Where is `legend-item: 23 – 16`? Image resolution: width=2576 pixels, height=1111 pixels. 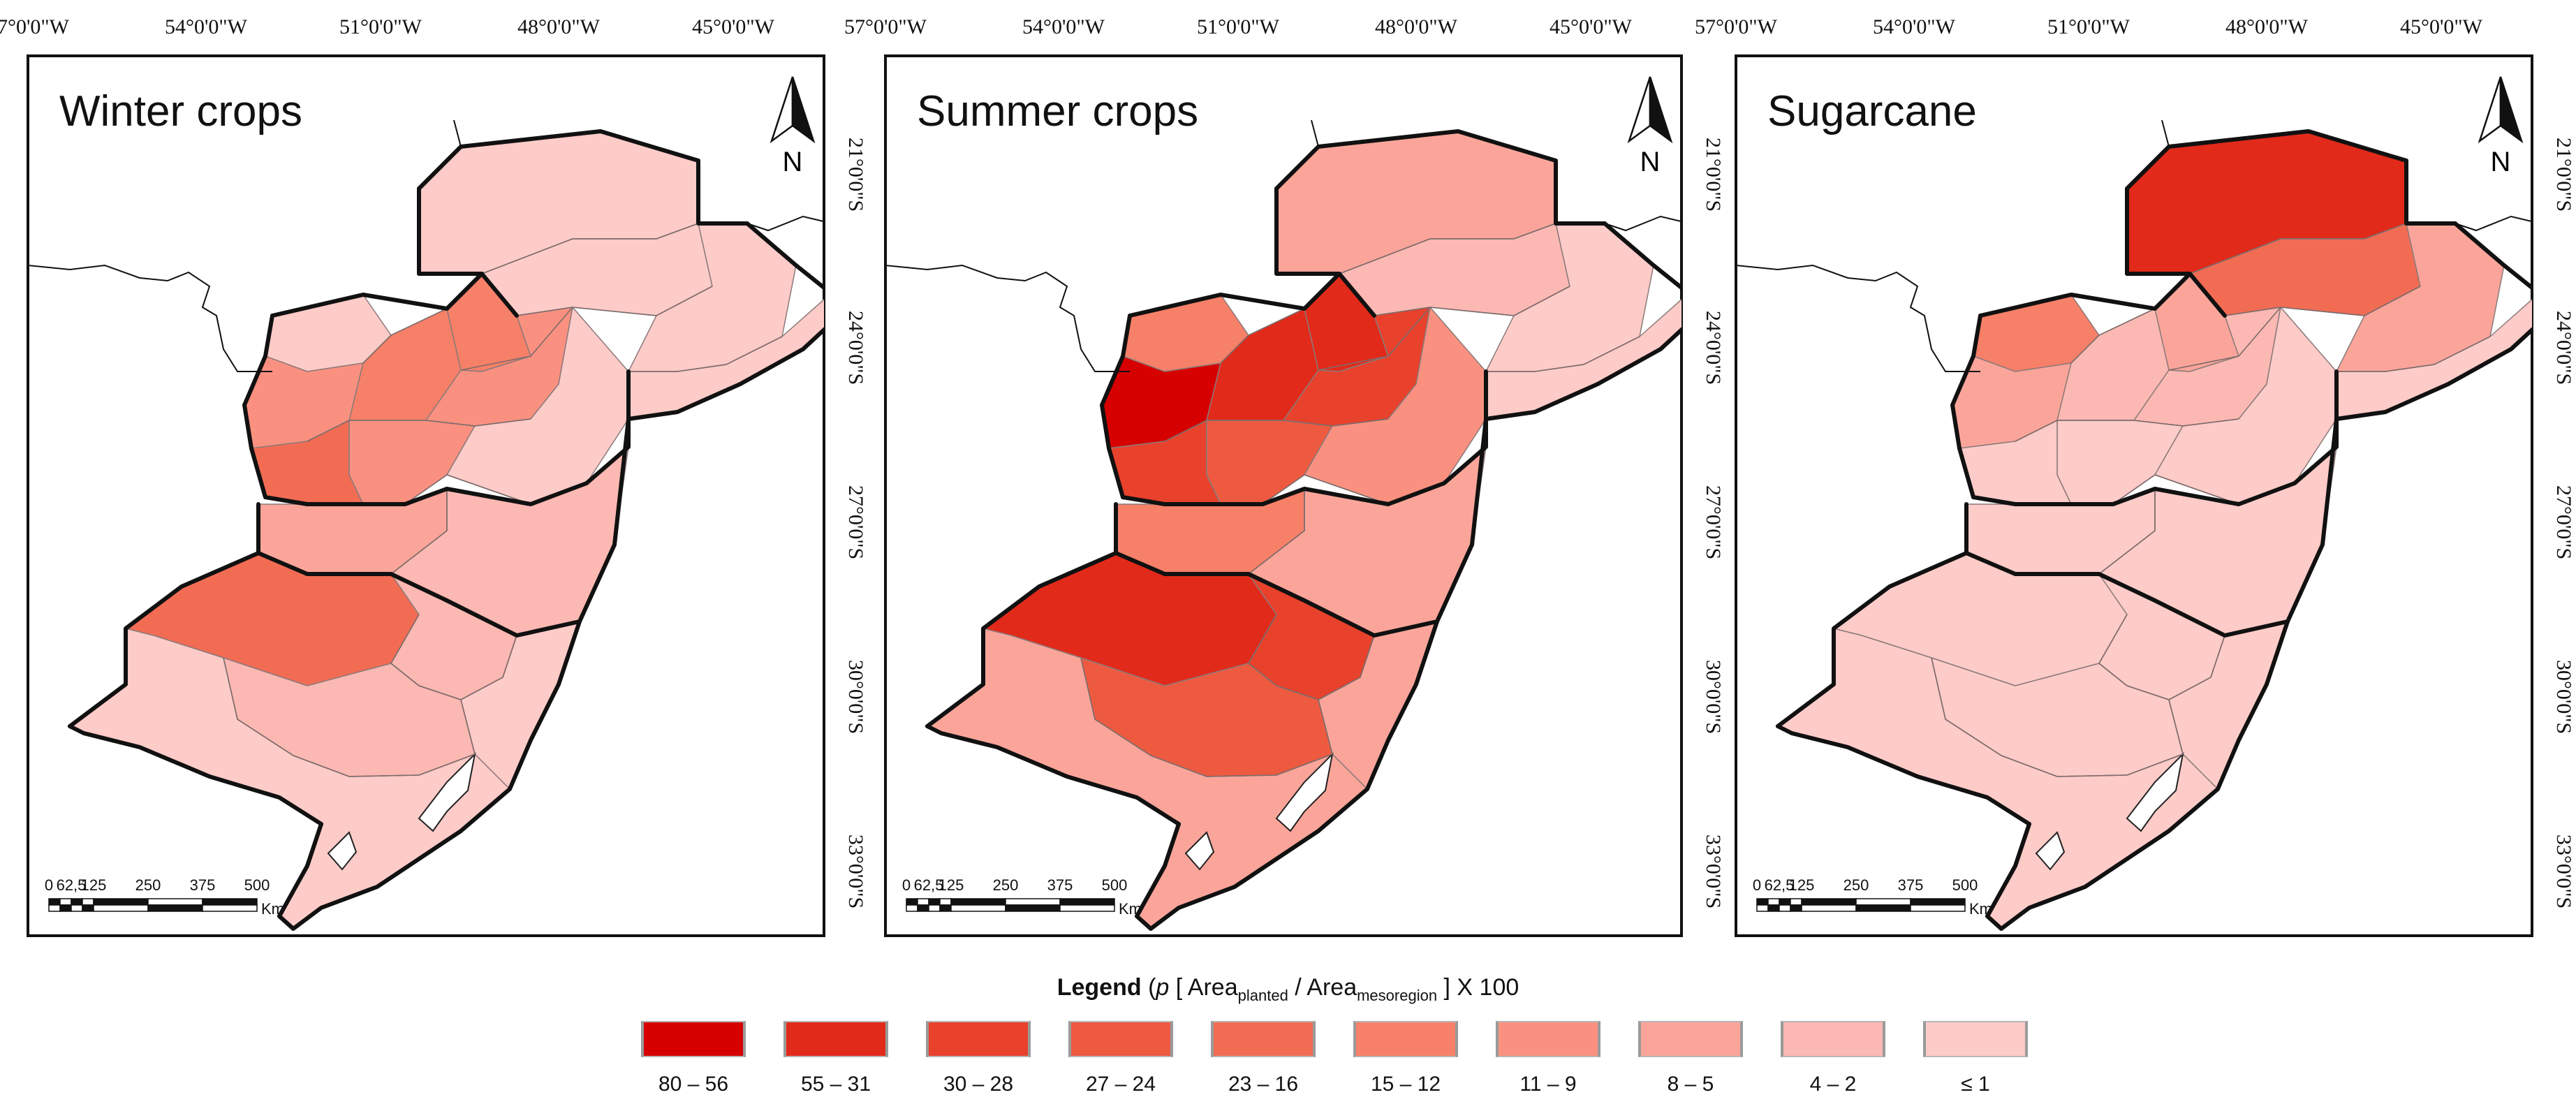 legend-item: 23 – 16 is located at coordinates (1263, 1058).